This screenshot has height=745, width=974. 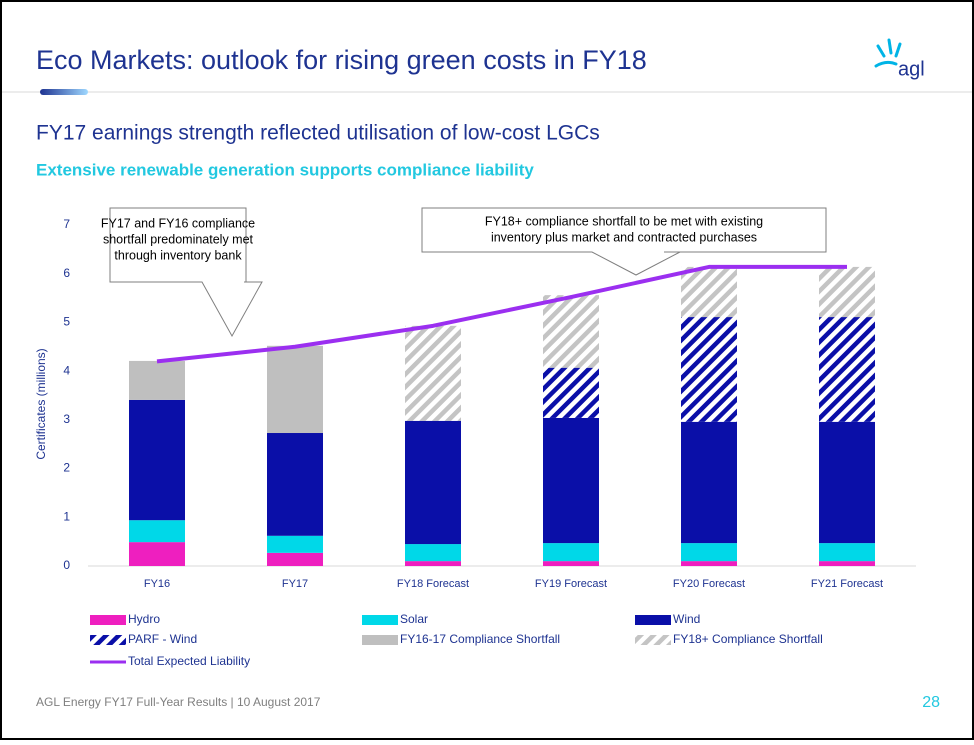 I want to click on logo-text: agl, so click(x=911, y=69).